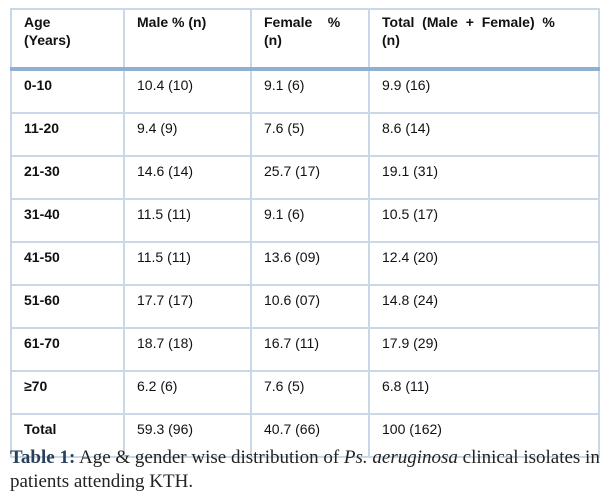  I want to click on total-cell: 10.5 (17), so click(484, 220).